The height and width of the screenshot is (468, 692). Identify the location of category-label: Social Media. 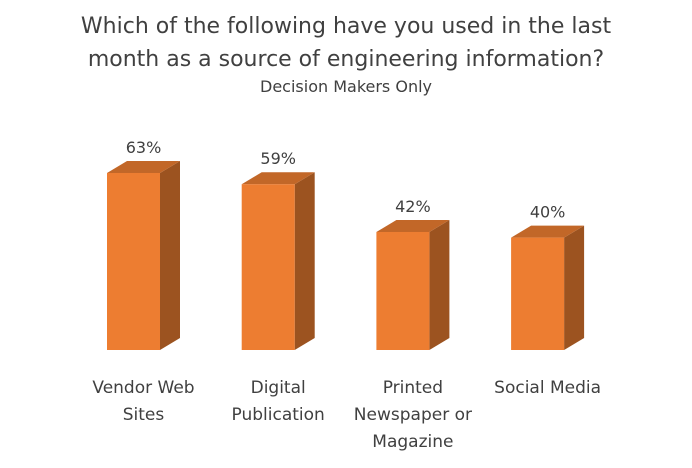
(548, 388).